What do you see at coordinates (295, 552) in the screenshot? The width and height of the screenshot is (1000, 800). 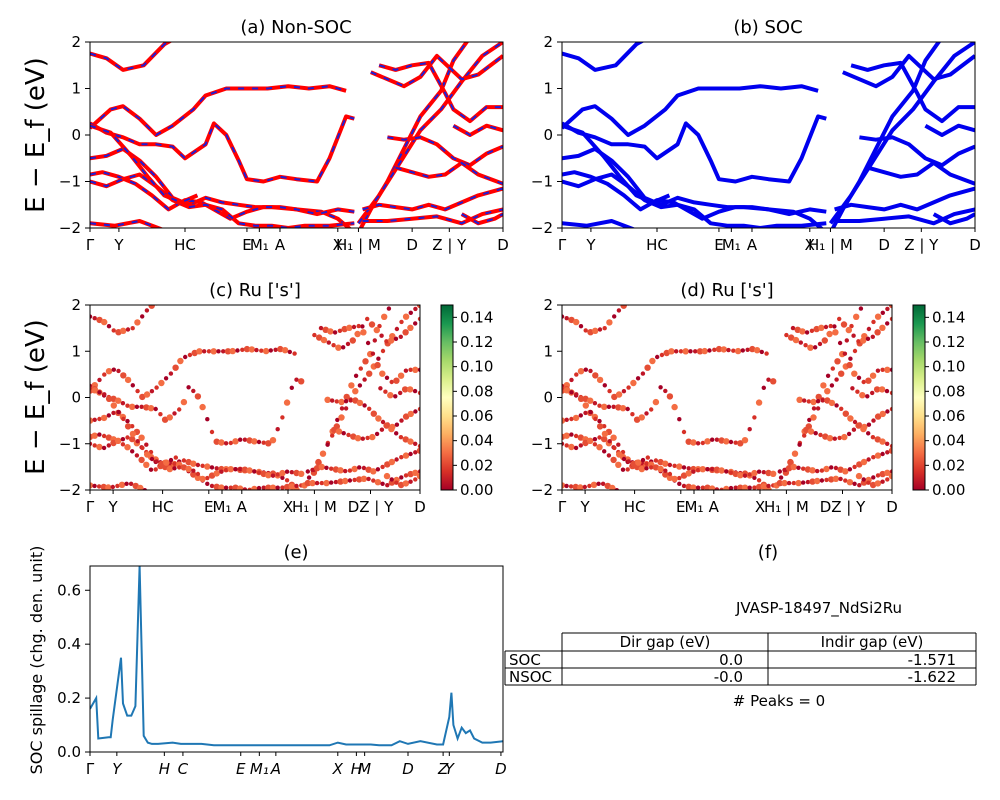 I see `panel-e-title: (e)` at bounding box center [295, 552].